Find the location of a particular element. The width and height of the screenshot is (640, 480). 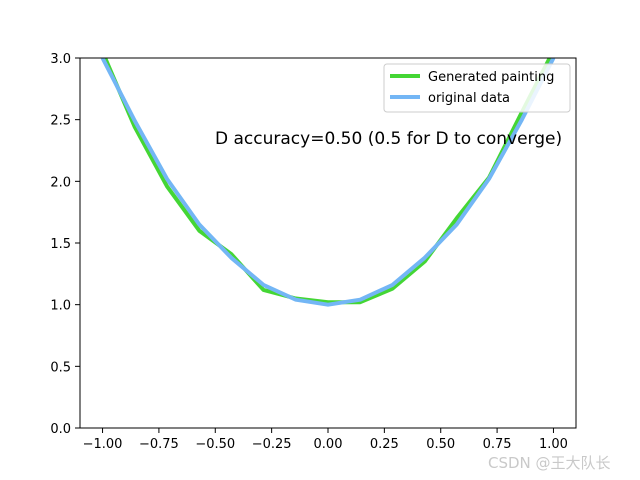

y-tick-label: 3.0 is located at coordinates (60, 59).